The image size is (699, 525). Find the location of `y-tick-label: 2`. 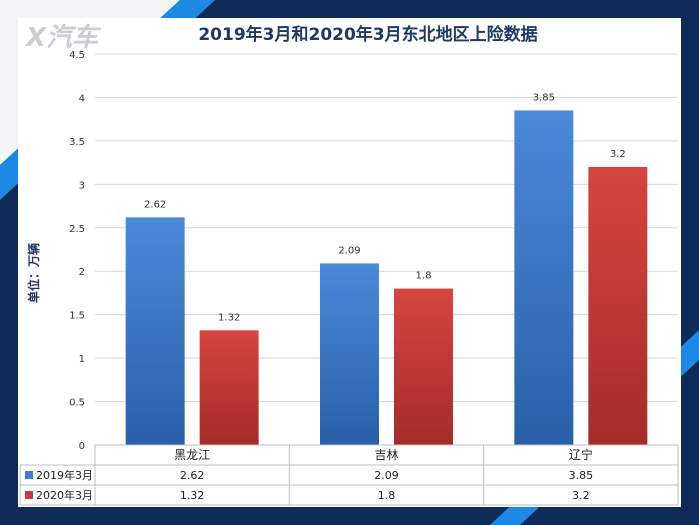

y-tick-label: 2 is located at coordinates (82, 272).